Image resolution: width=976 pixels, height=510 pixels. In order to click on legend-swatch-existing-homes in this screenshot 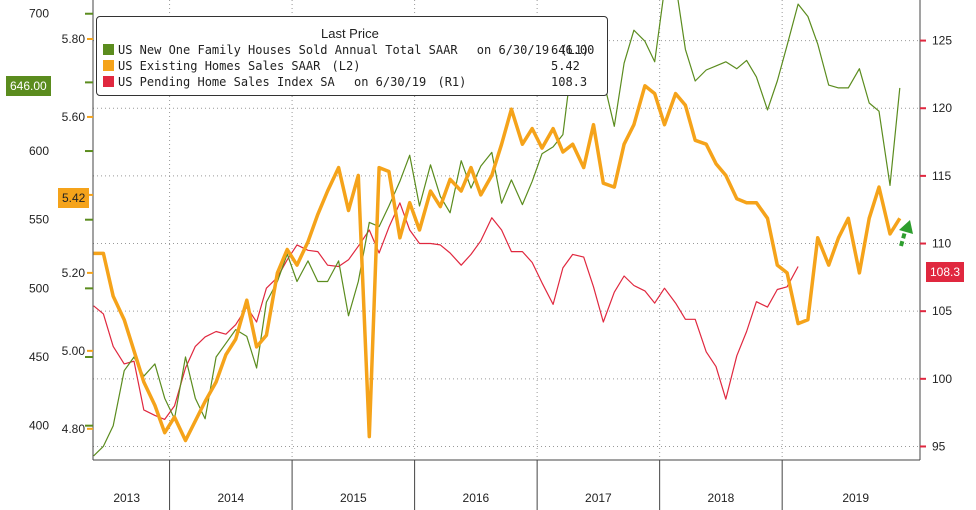, I will do `click(108, 65)`.